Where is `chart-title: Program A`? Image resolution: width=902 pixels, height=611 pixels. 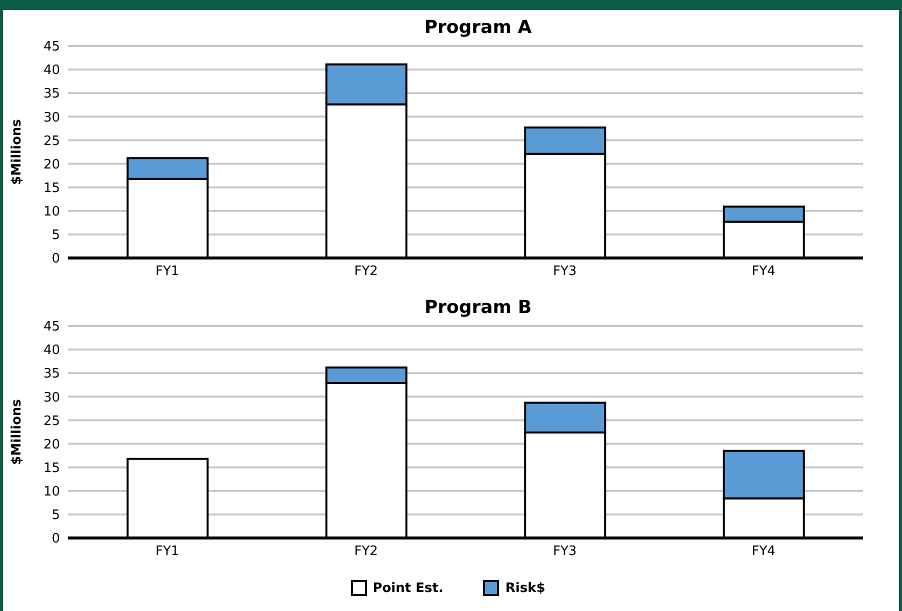
chart-title: Program A is located at coordinates (478, 28).